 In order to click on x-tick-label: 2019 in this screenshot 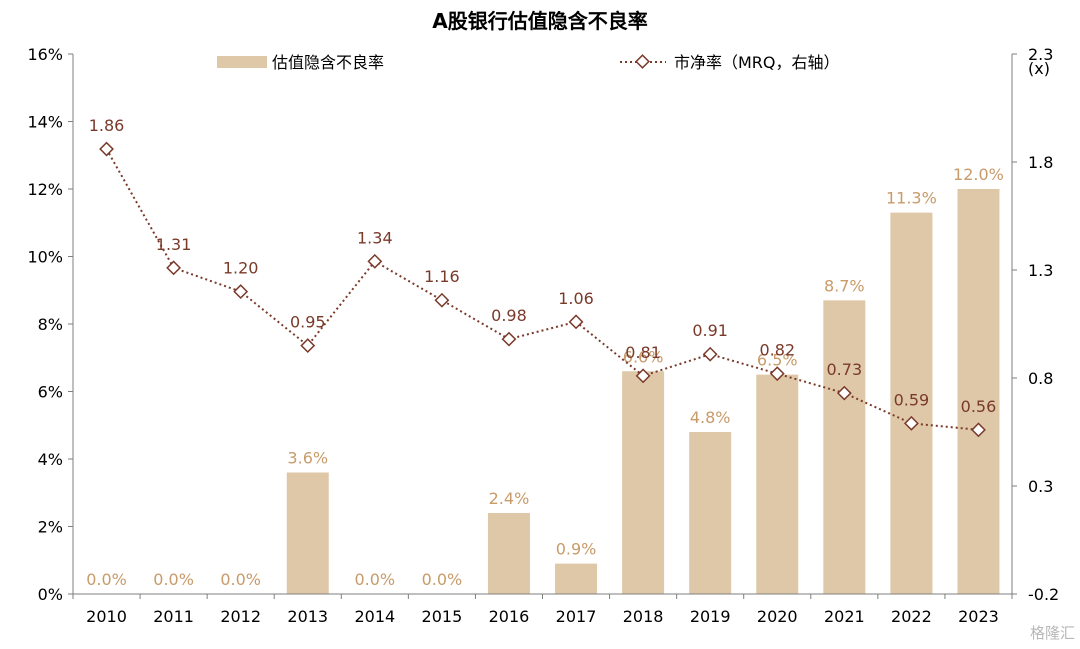, I will do `click(710, 616)`.